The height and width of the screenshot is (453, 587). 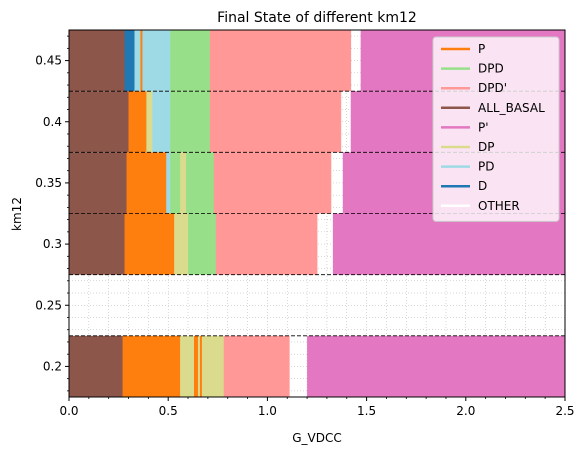 What do you see at coordinates (481, 49) in the screenshot?
I see `legend-label-p: P` at bounding box center [481, 49].